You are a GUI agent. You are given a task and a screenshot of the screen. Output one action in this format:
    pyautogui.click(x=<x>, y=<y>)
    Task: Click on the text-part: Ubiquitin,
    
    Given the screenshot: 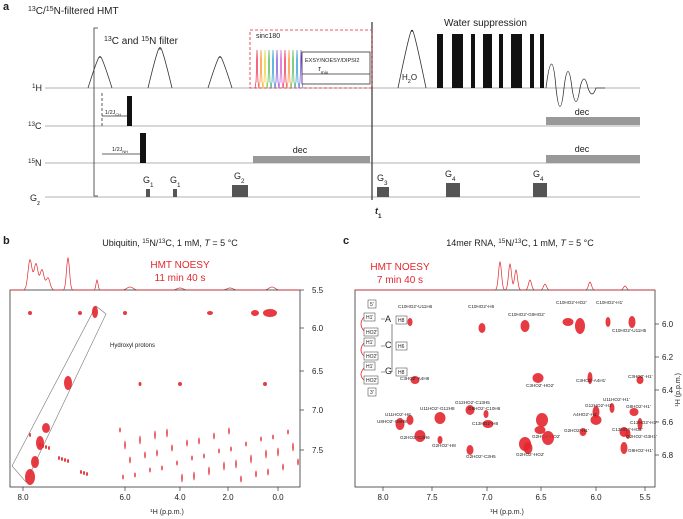 What is the action you would take?
    pyautogui.click(x=122, y=243)
    